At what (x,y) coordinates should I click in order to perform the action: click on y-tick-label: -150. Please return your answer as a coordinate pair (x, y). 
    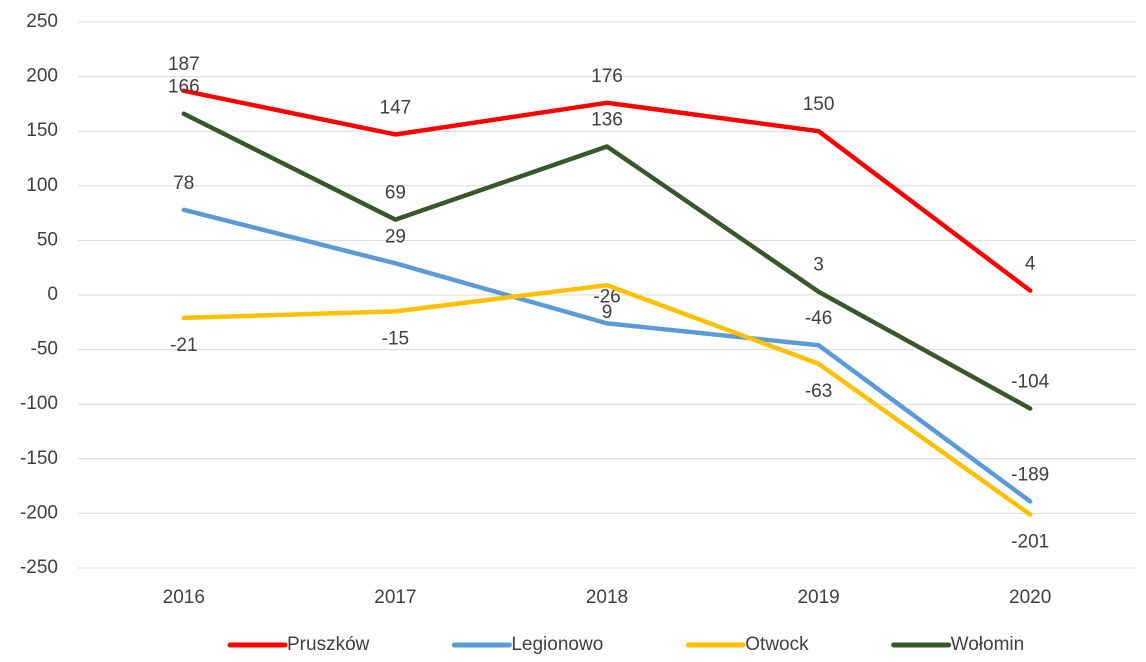
    Looking at the image, I should click on (39, 458).